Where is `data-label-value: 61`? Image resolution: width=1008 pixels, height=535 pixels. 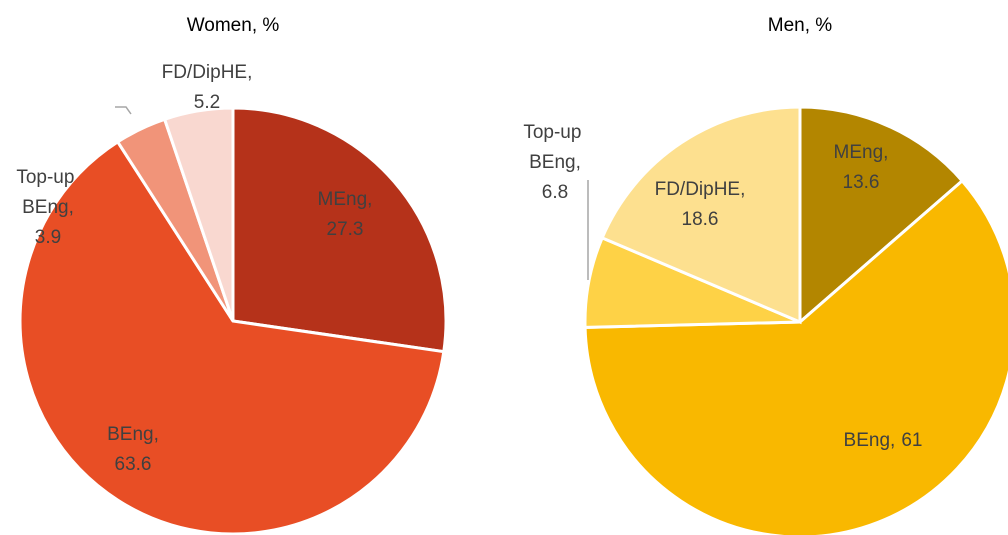
data-label-value: 61 is located at coordinates (911, 440).